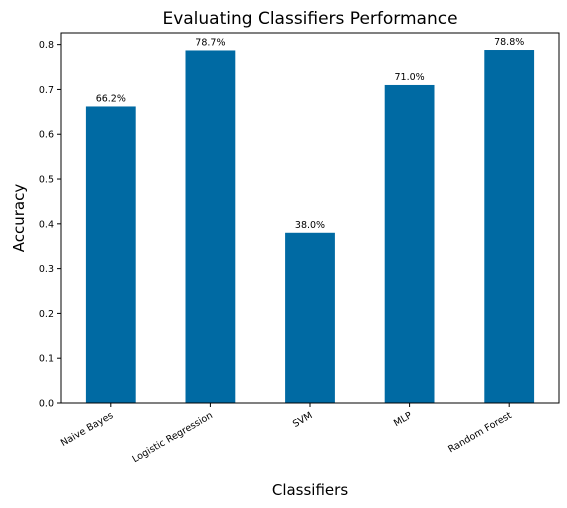 Image resolution: width=567 pixels, height=508 pixels. Describe the element at coordinates (210, 42) in the screenshot. I see `data-label-1: 78.7%` at that location.